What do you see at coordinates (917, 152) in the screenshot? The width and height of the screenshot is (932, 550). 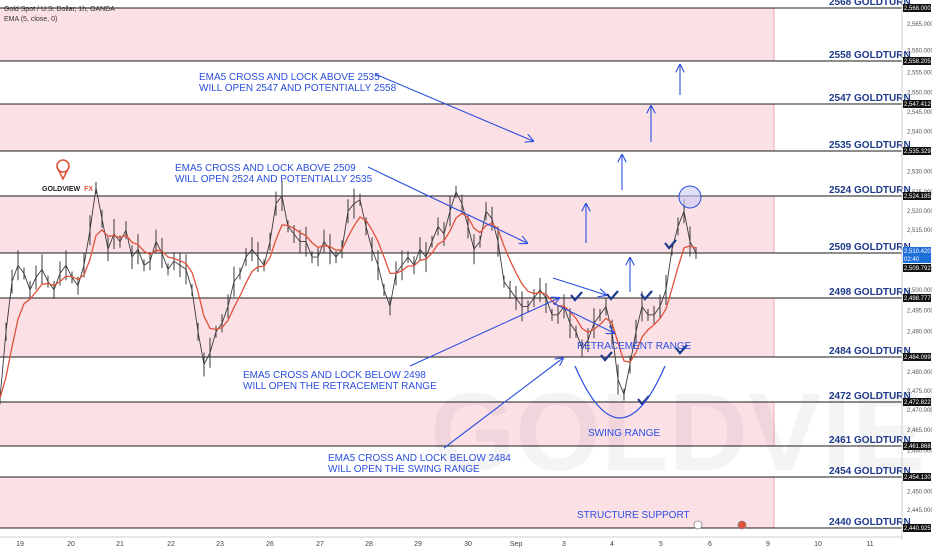 I see `level-tag: 2,535.329` at bounding box center [917, 152].